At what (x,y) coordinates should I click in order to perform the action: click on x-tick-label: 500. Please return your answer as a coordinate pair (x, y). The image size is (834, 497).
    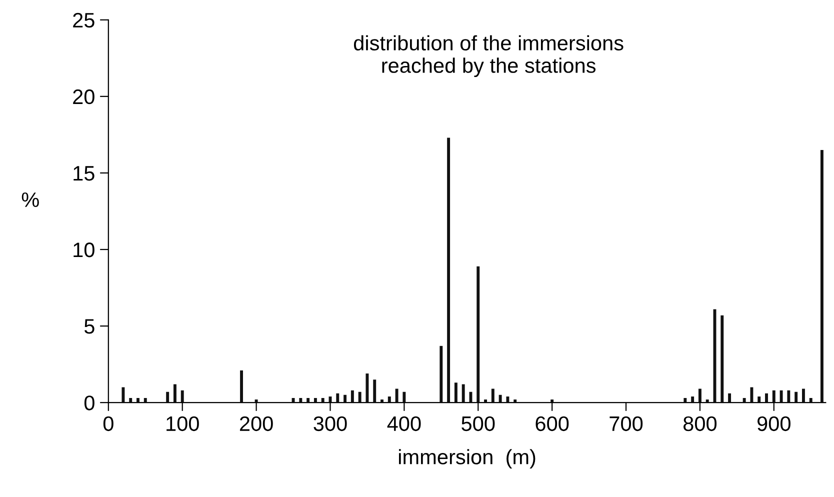
    Looking at the image, I should click on (478, 424).